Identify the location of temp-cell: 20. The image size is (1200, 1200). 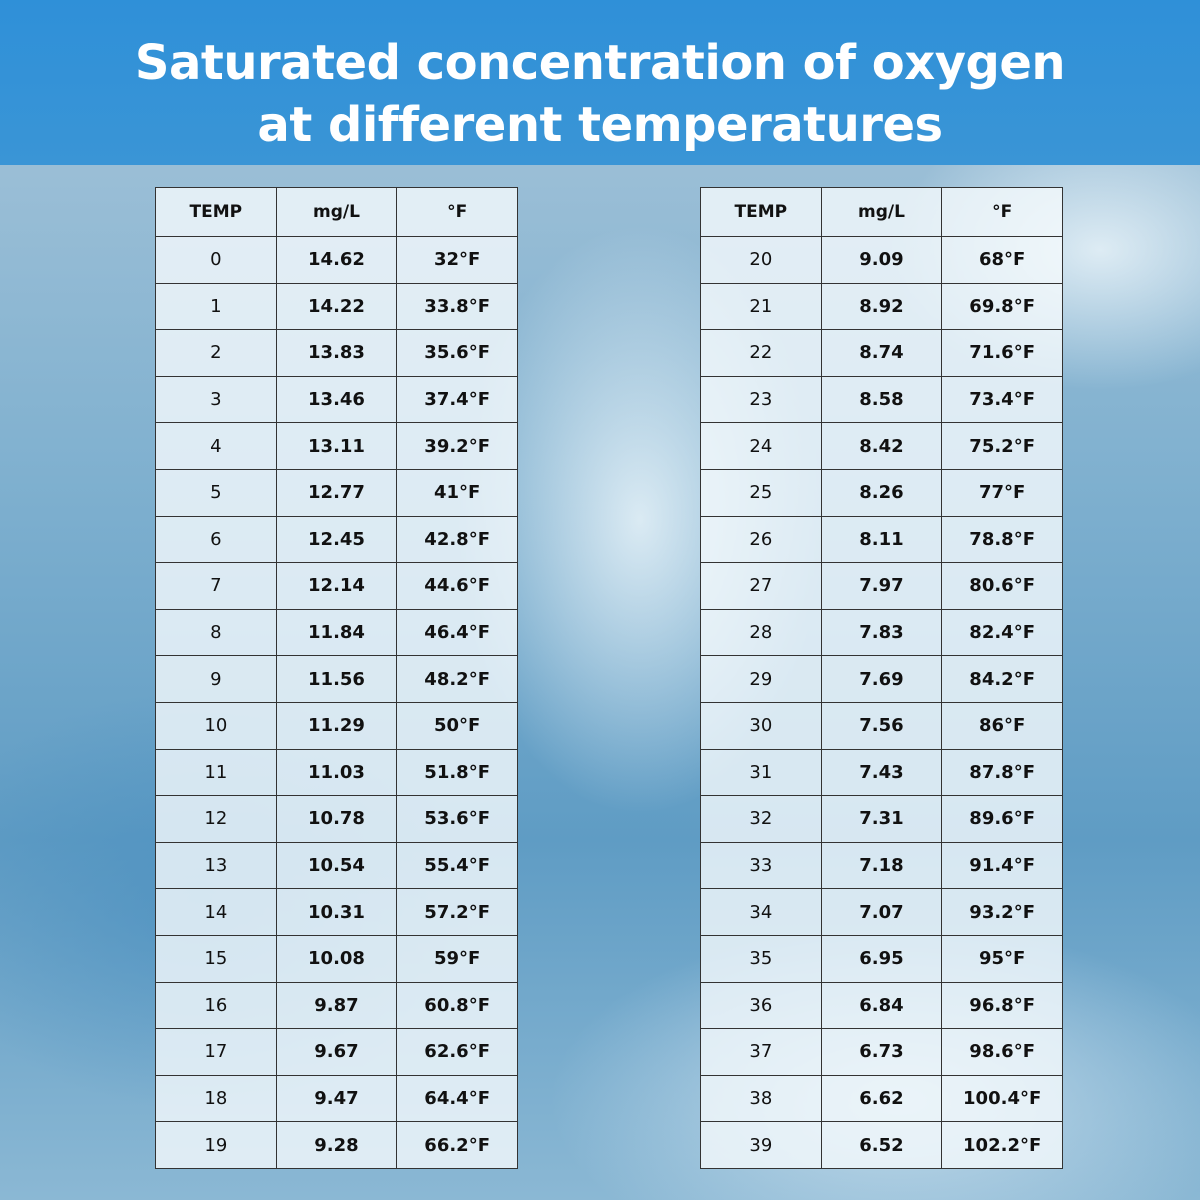
(761, 260).